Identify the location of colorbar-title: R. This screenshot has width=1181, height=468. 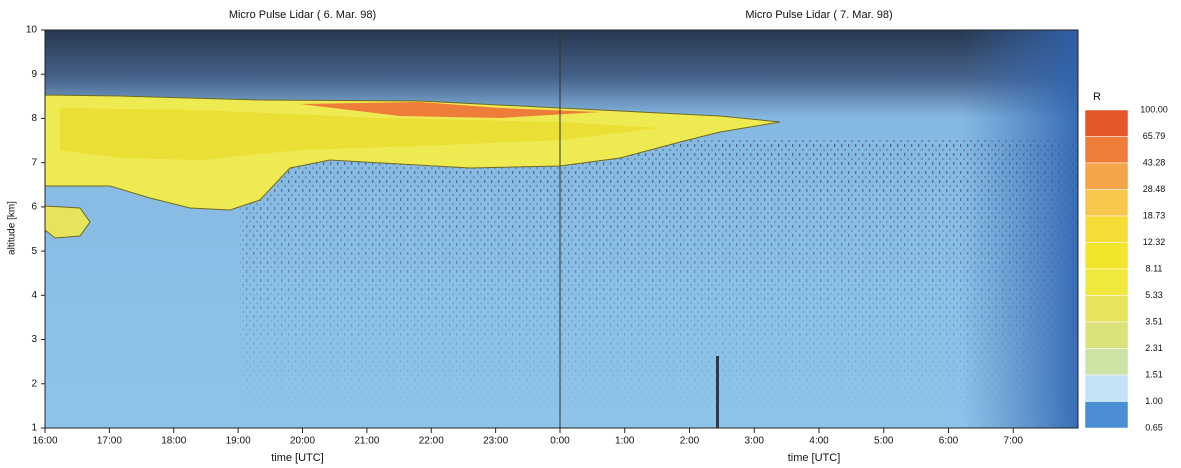
(1097, 97).